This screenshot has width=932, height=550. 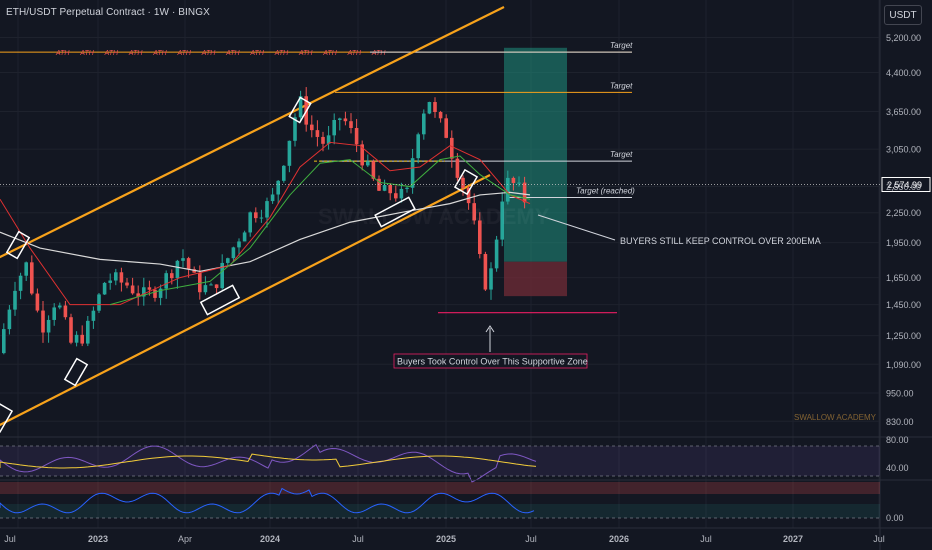 I want to click on rsi-band, so click(x=440, y=461).